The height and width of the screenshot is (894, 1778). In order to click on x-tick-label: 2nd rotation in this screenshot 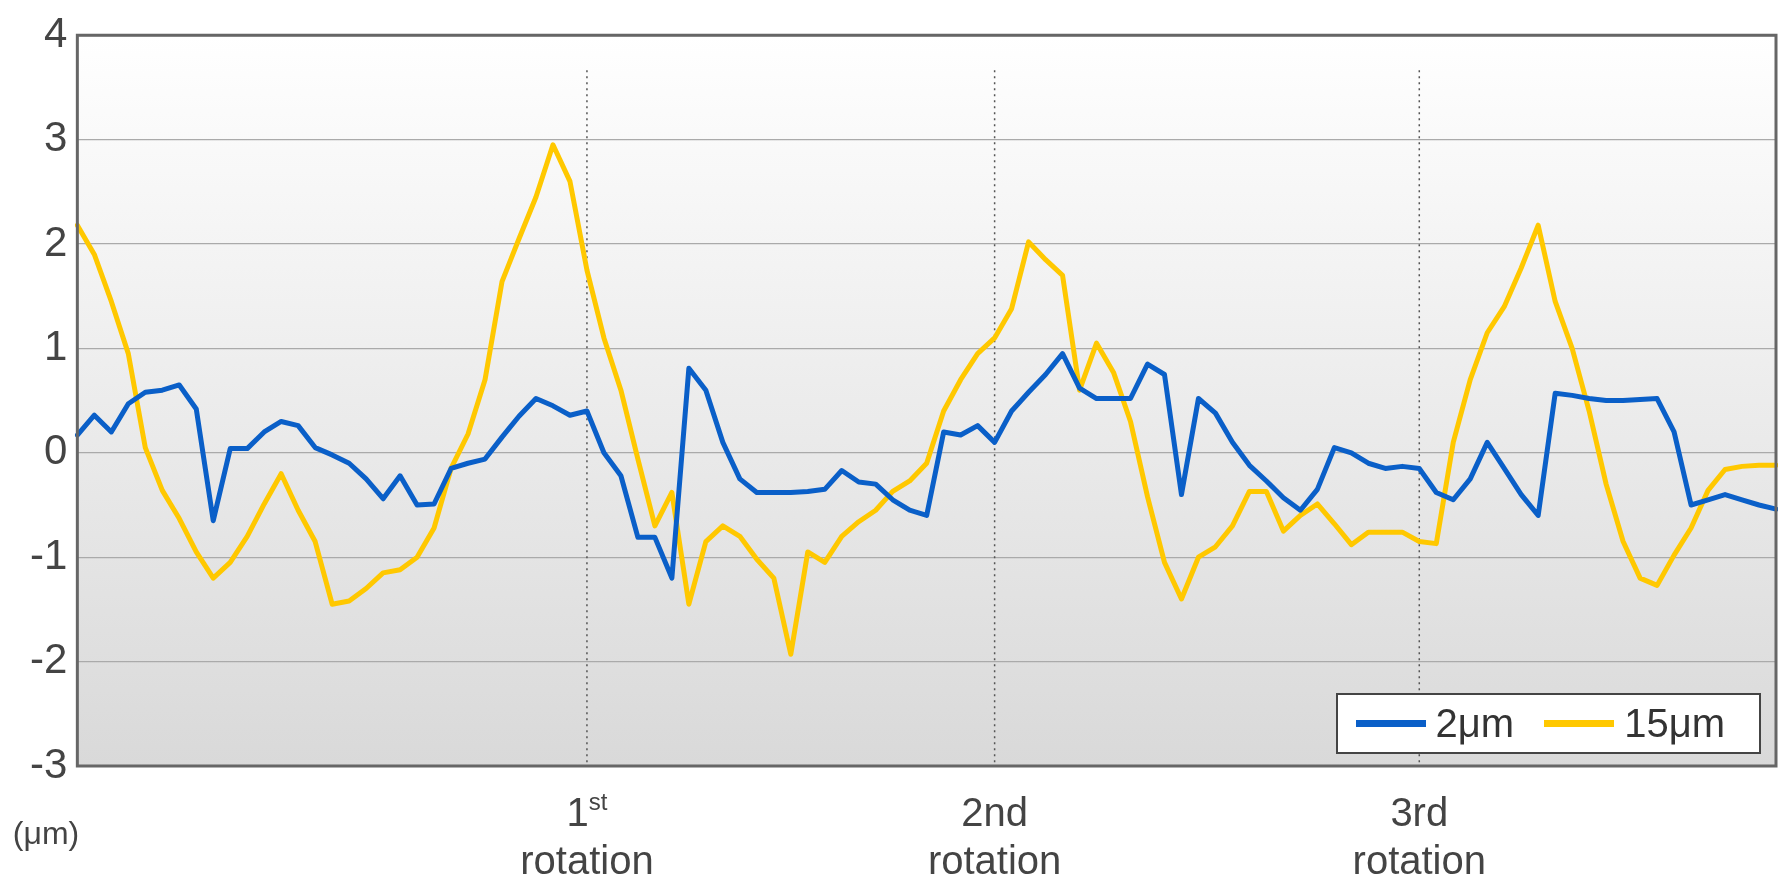, I will do `click(994, 836)`.